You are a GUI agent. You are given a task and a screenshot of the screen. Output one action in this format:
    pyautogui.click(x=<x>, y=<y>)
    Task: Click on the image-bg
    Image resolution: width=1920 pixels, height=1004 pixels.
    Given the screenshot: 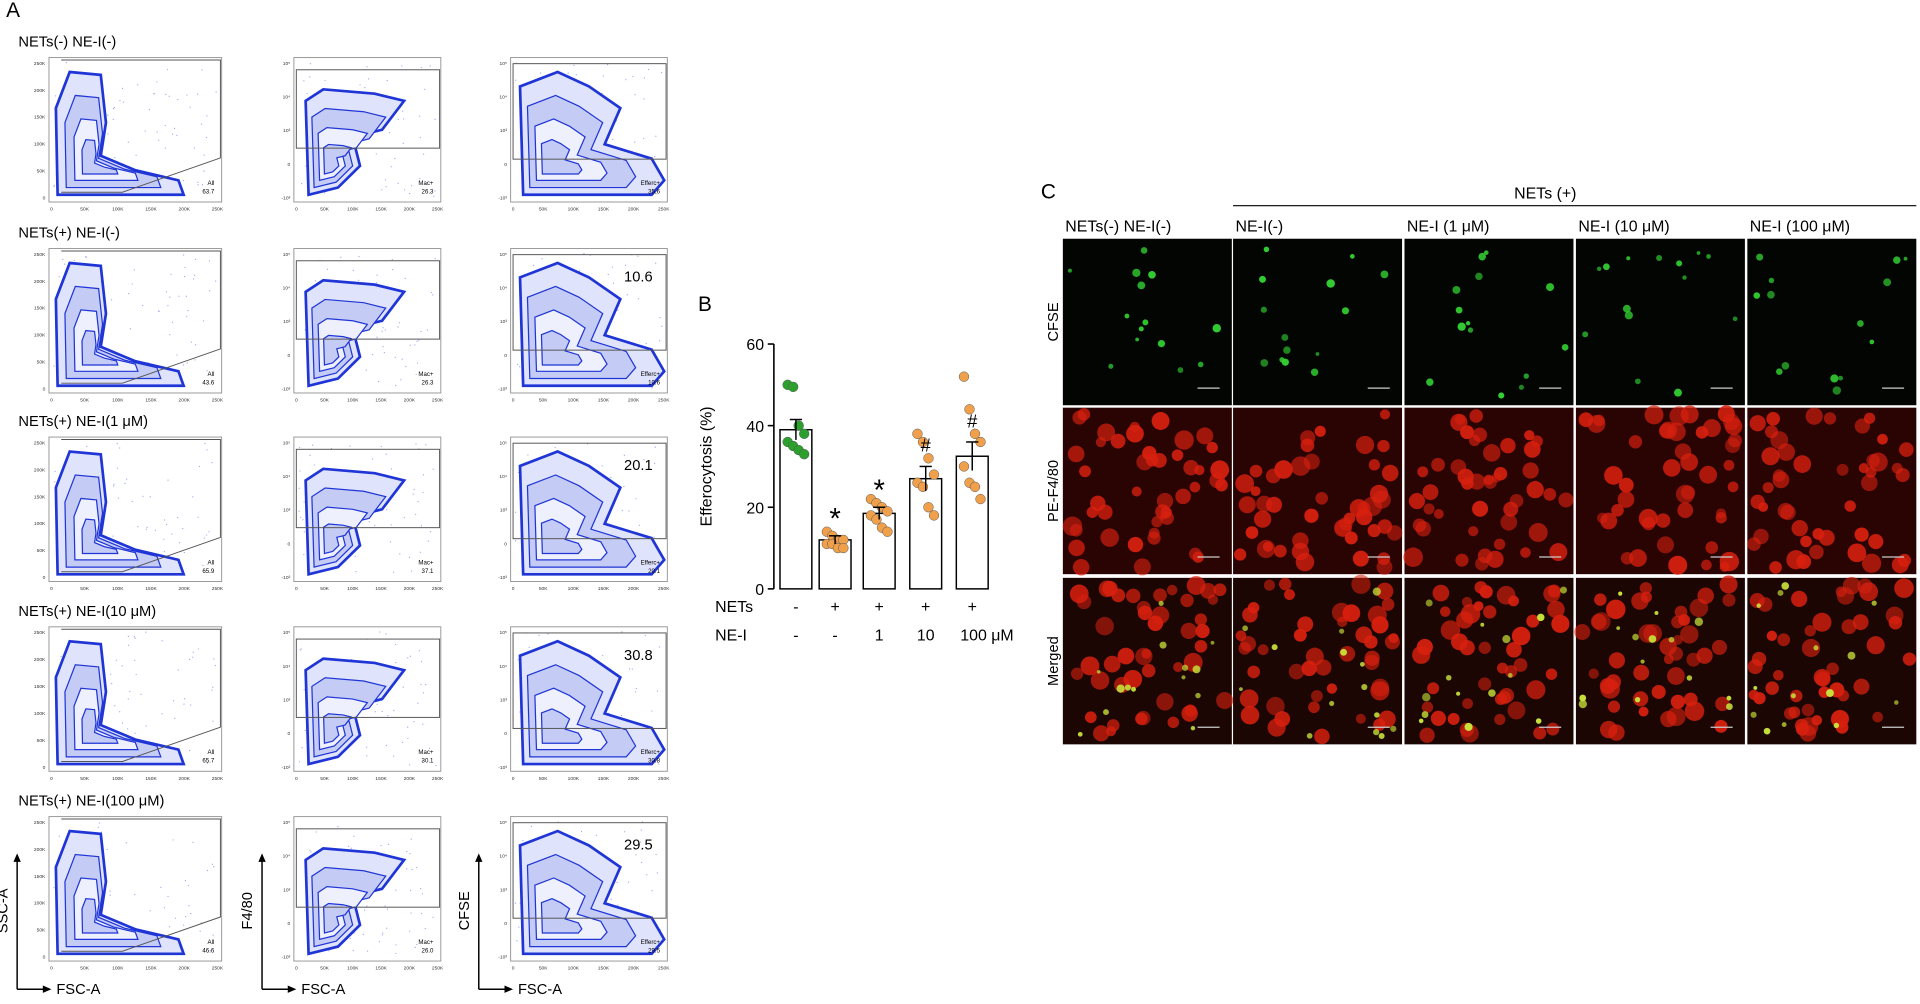 What is the action you would take?
    pyautogui.click(x=1318, y=322)
    